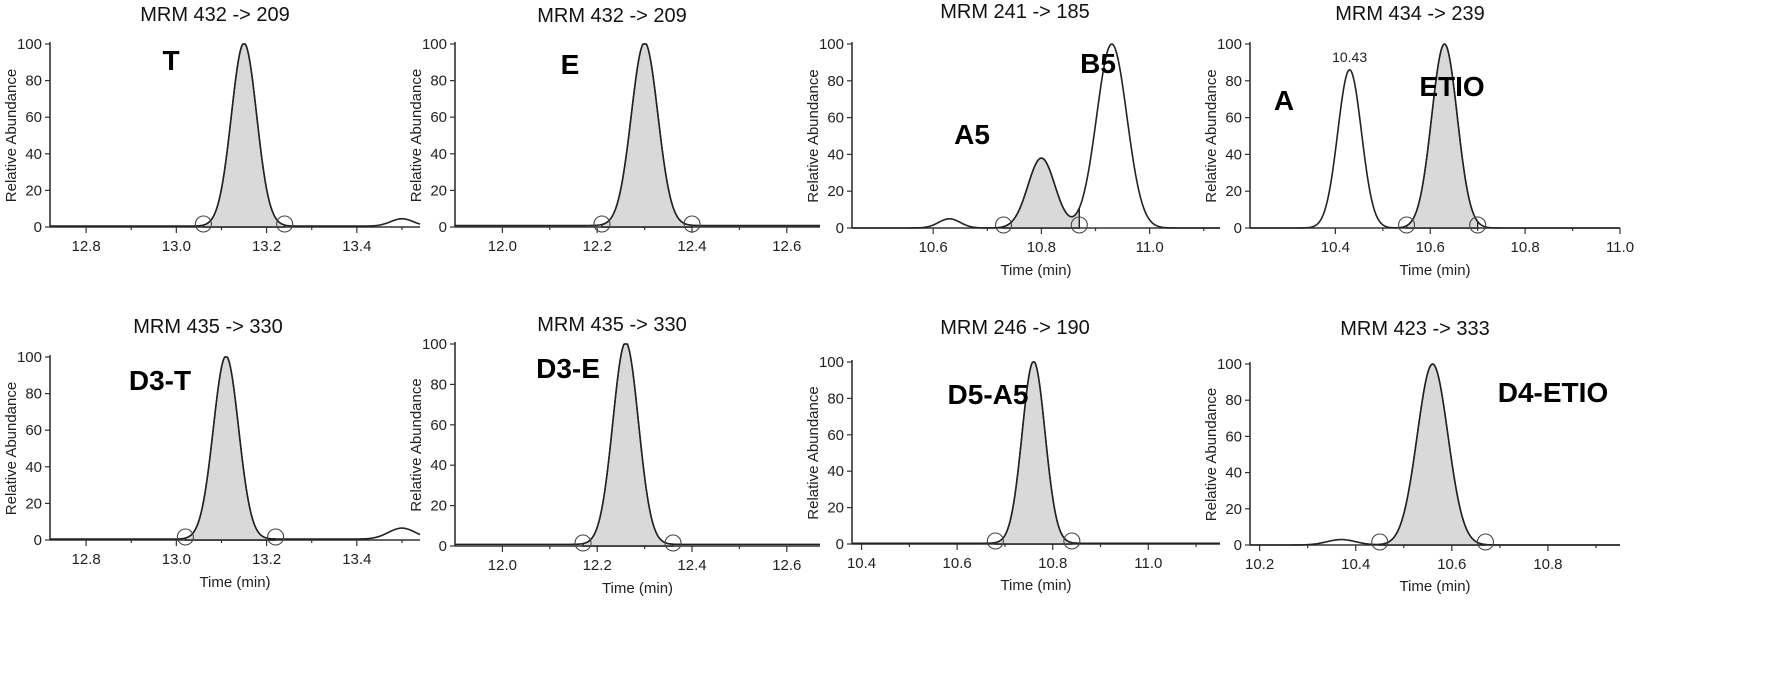 The width and height of the screenshot is (1788, 685). I want to click on x-tick-label: 12.4, so click(691, 246).